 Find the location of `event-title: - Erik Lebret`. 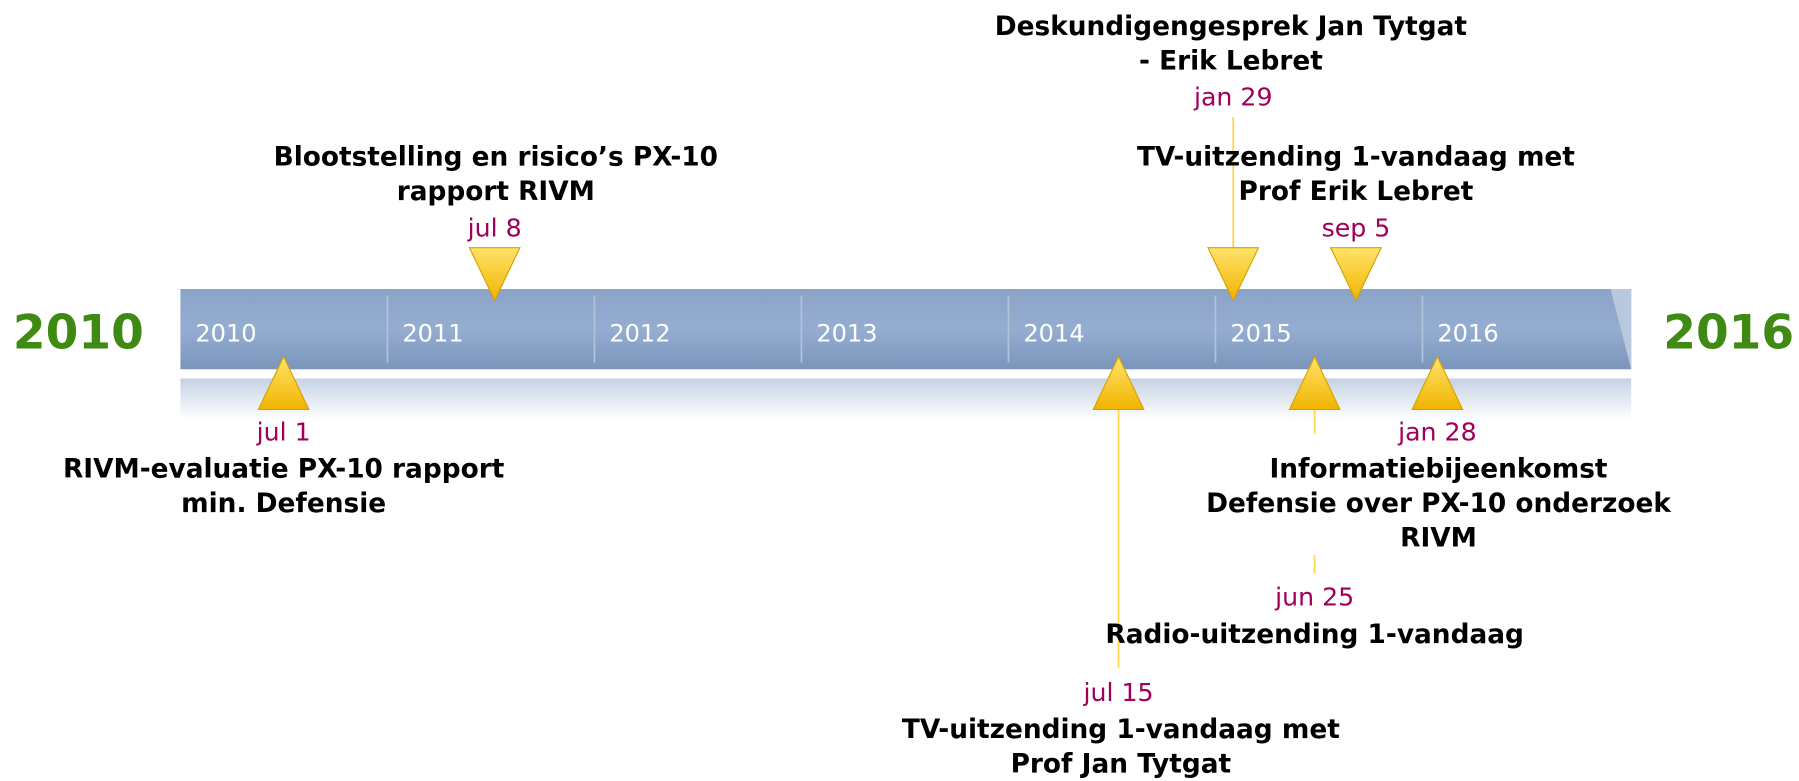

event-title: - Erik Lebret is located at coordinates (1231, 61).